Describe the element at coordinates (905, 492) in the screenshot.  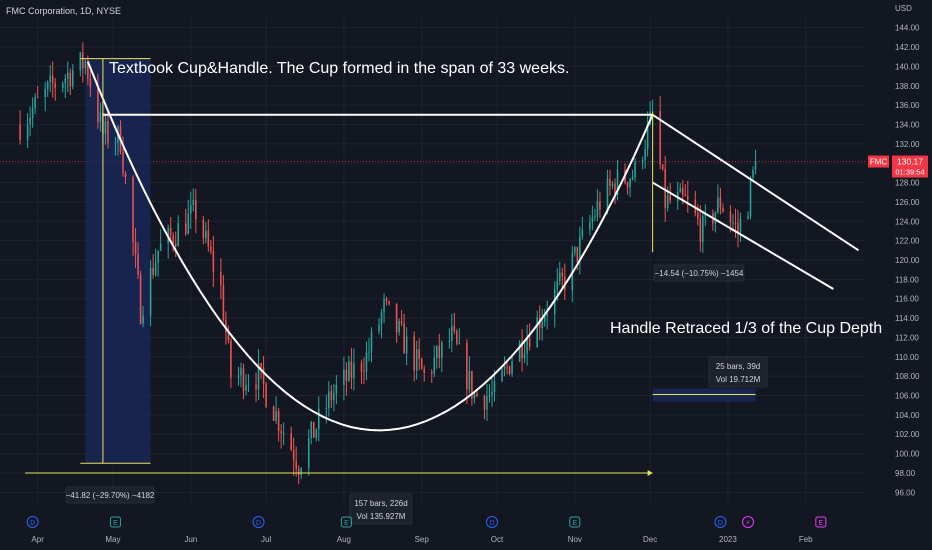
I see `price-tick-label: 96.00` at that location.